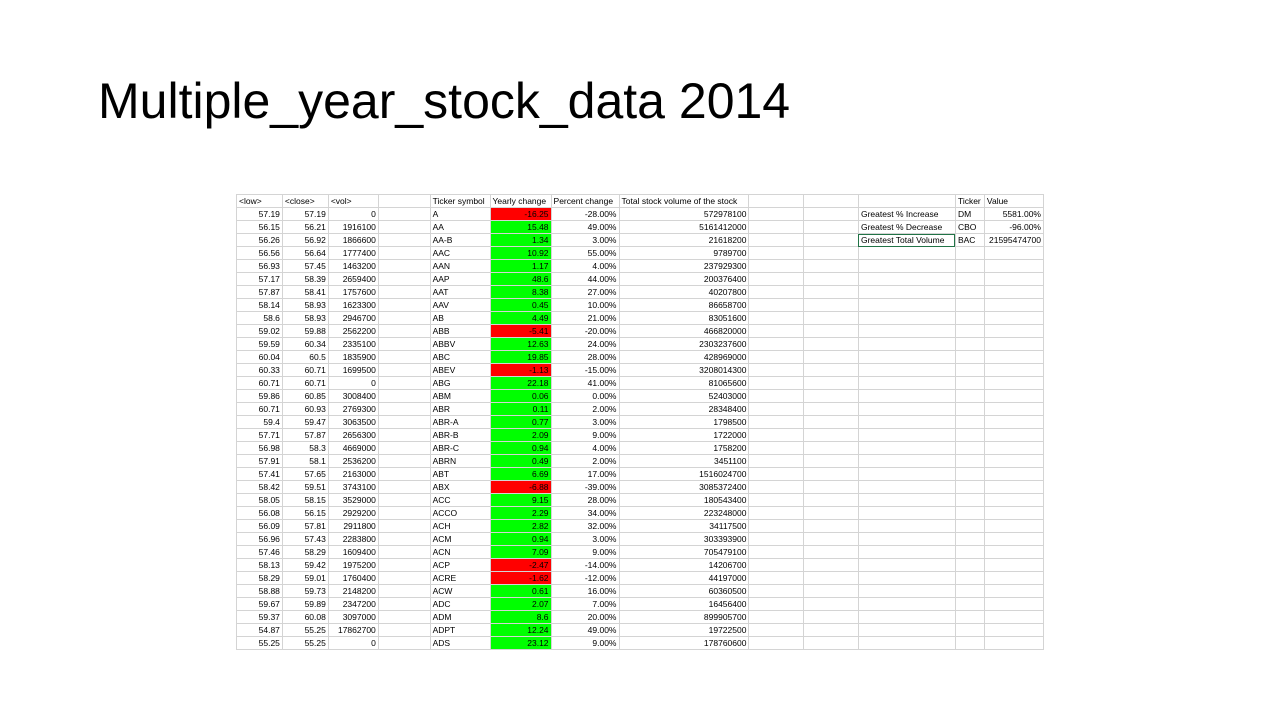 This screenshot has width=1280, height=720. Describe the element at coordinates (305, 266) in the screenshot. I see `close-cell: 57.45` at that location.